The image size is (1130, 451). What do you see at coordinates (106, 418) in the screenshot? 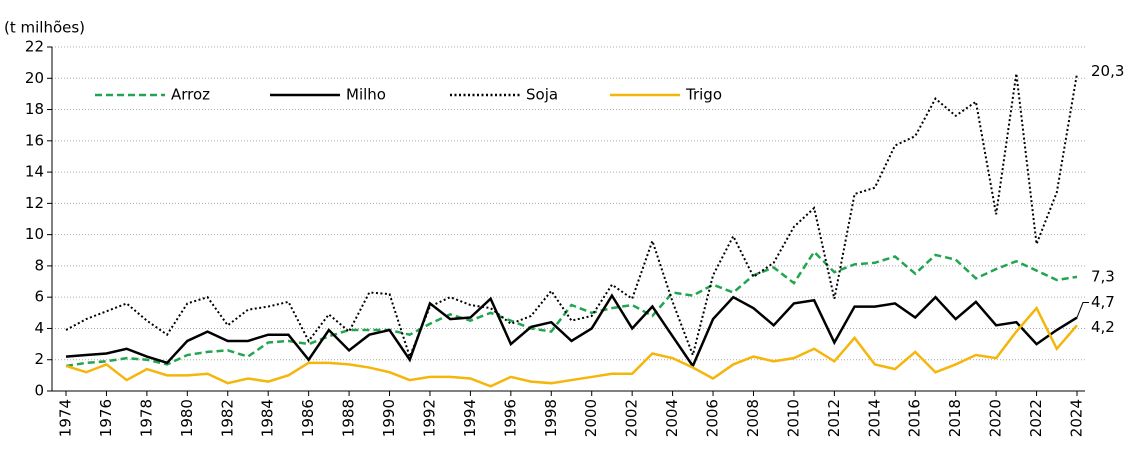
I see `x-tick-label: 1976` at bounding box center [106, 418].